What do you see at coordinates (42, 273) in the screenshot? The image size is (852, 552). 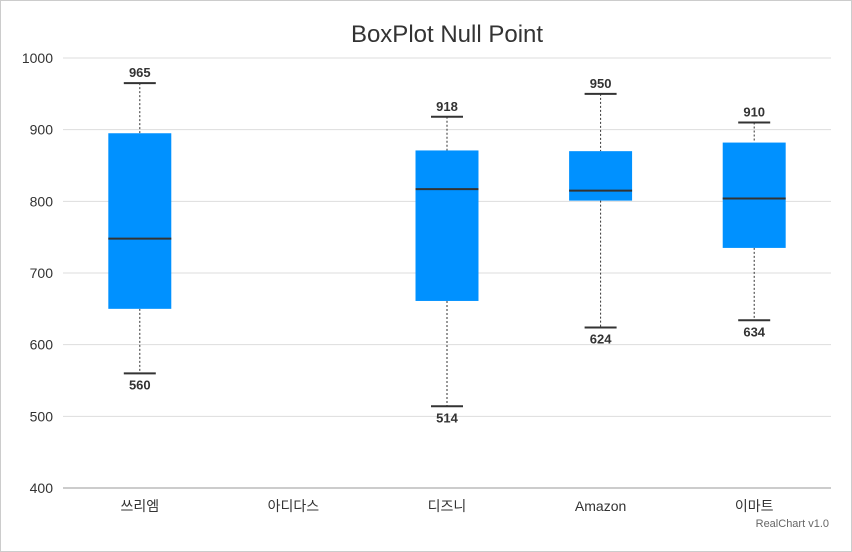 I see `y-tick-label: 700` at bounding box center [42, 273].